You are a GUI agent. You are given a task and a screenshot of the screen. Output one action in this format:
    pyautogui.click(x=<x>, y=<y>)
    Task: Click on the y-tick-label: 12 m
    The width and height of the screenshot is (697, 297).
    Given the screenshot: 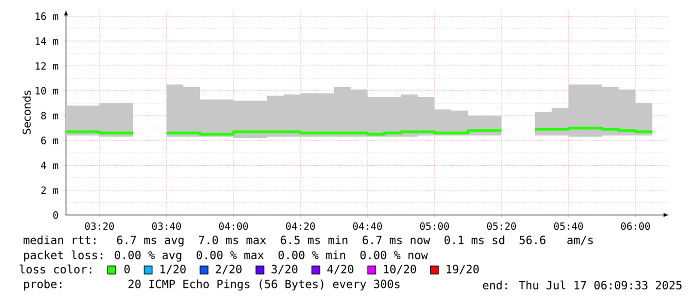 What is the action you would take?
    pyautogui.click(x=47, y=66)
    